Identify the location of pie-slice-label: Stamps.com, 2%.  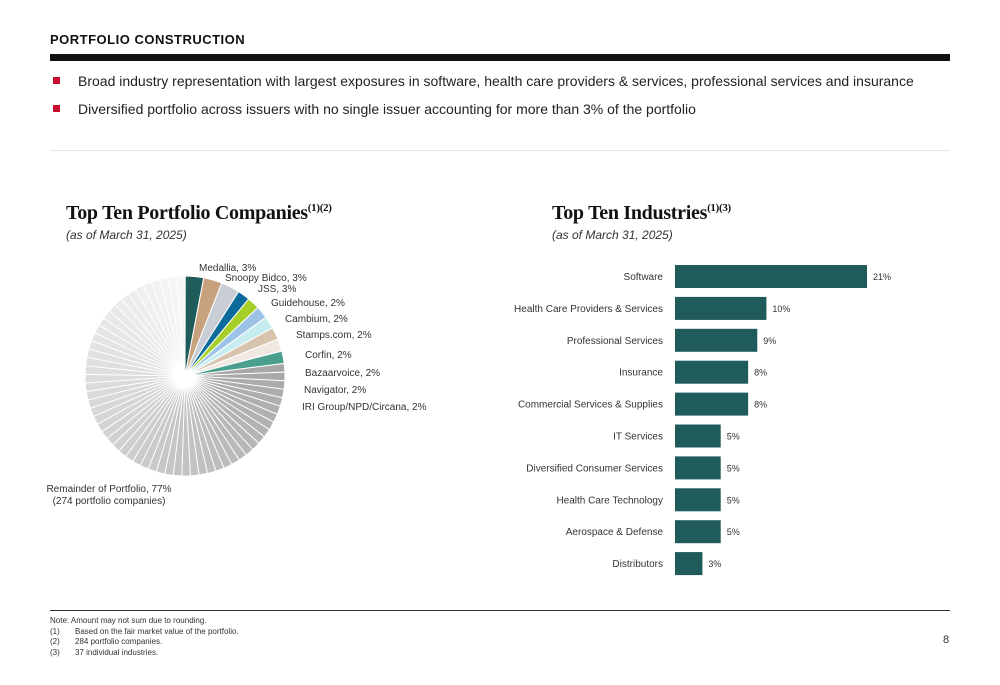
(334, 335).